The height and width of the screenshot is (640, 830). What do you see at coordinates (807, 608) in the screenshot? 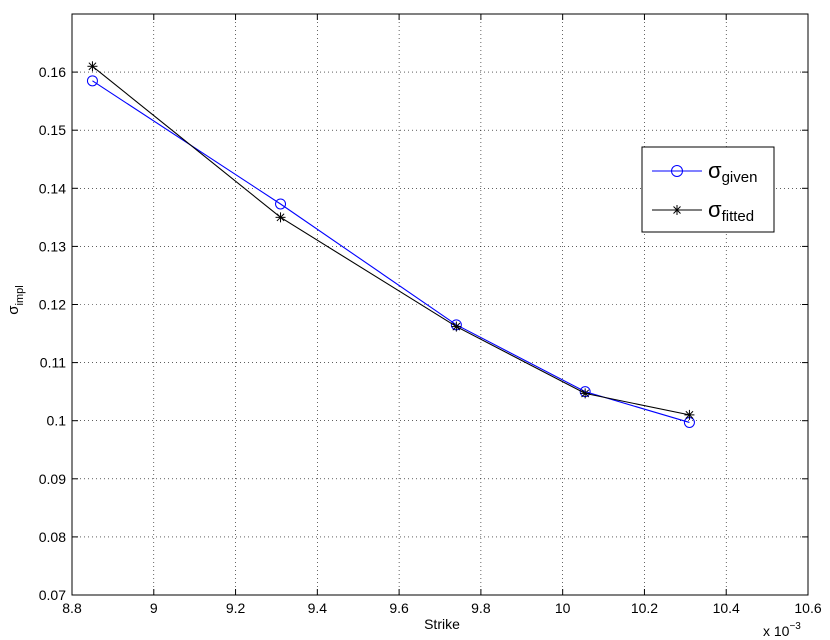
I see `x-tick-label: 10.6` at bounding box center [807, 608].